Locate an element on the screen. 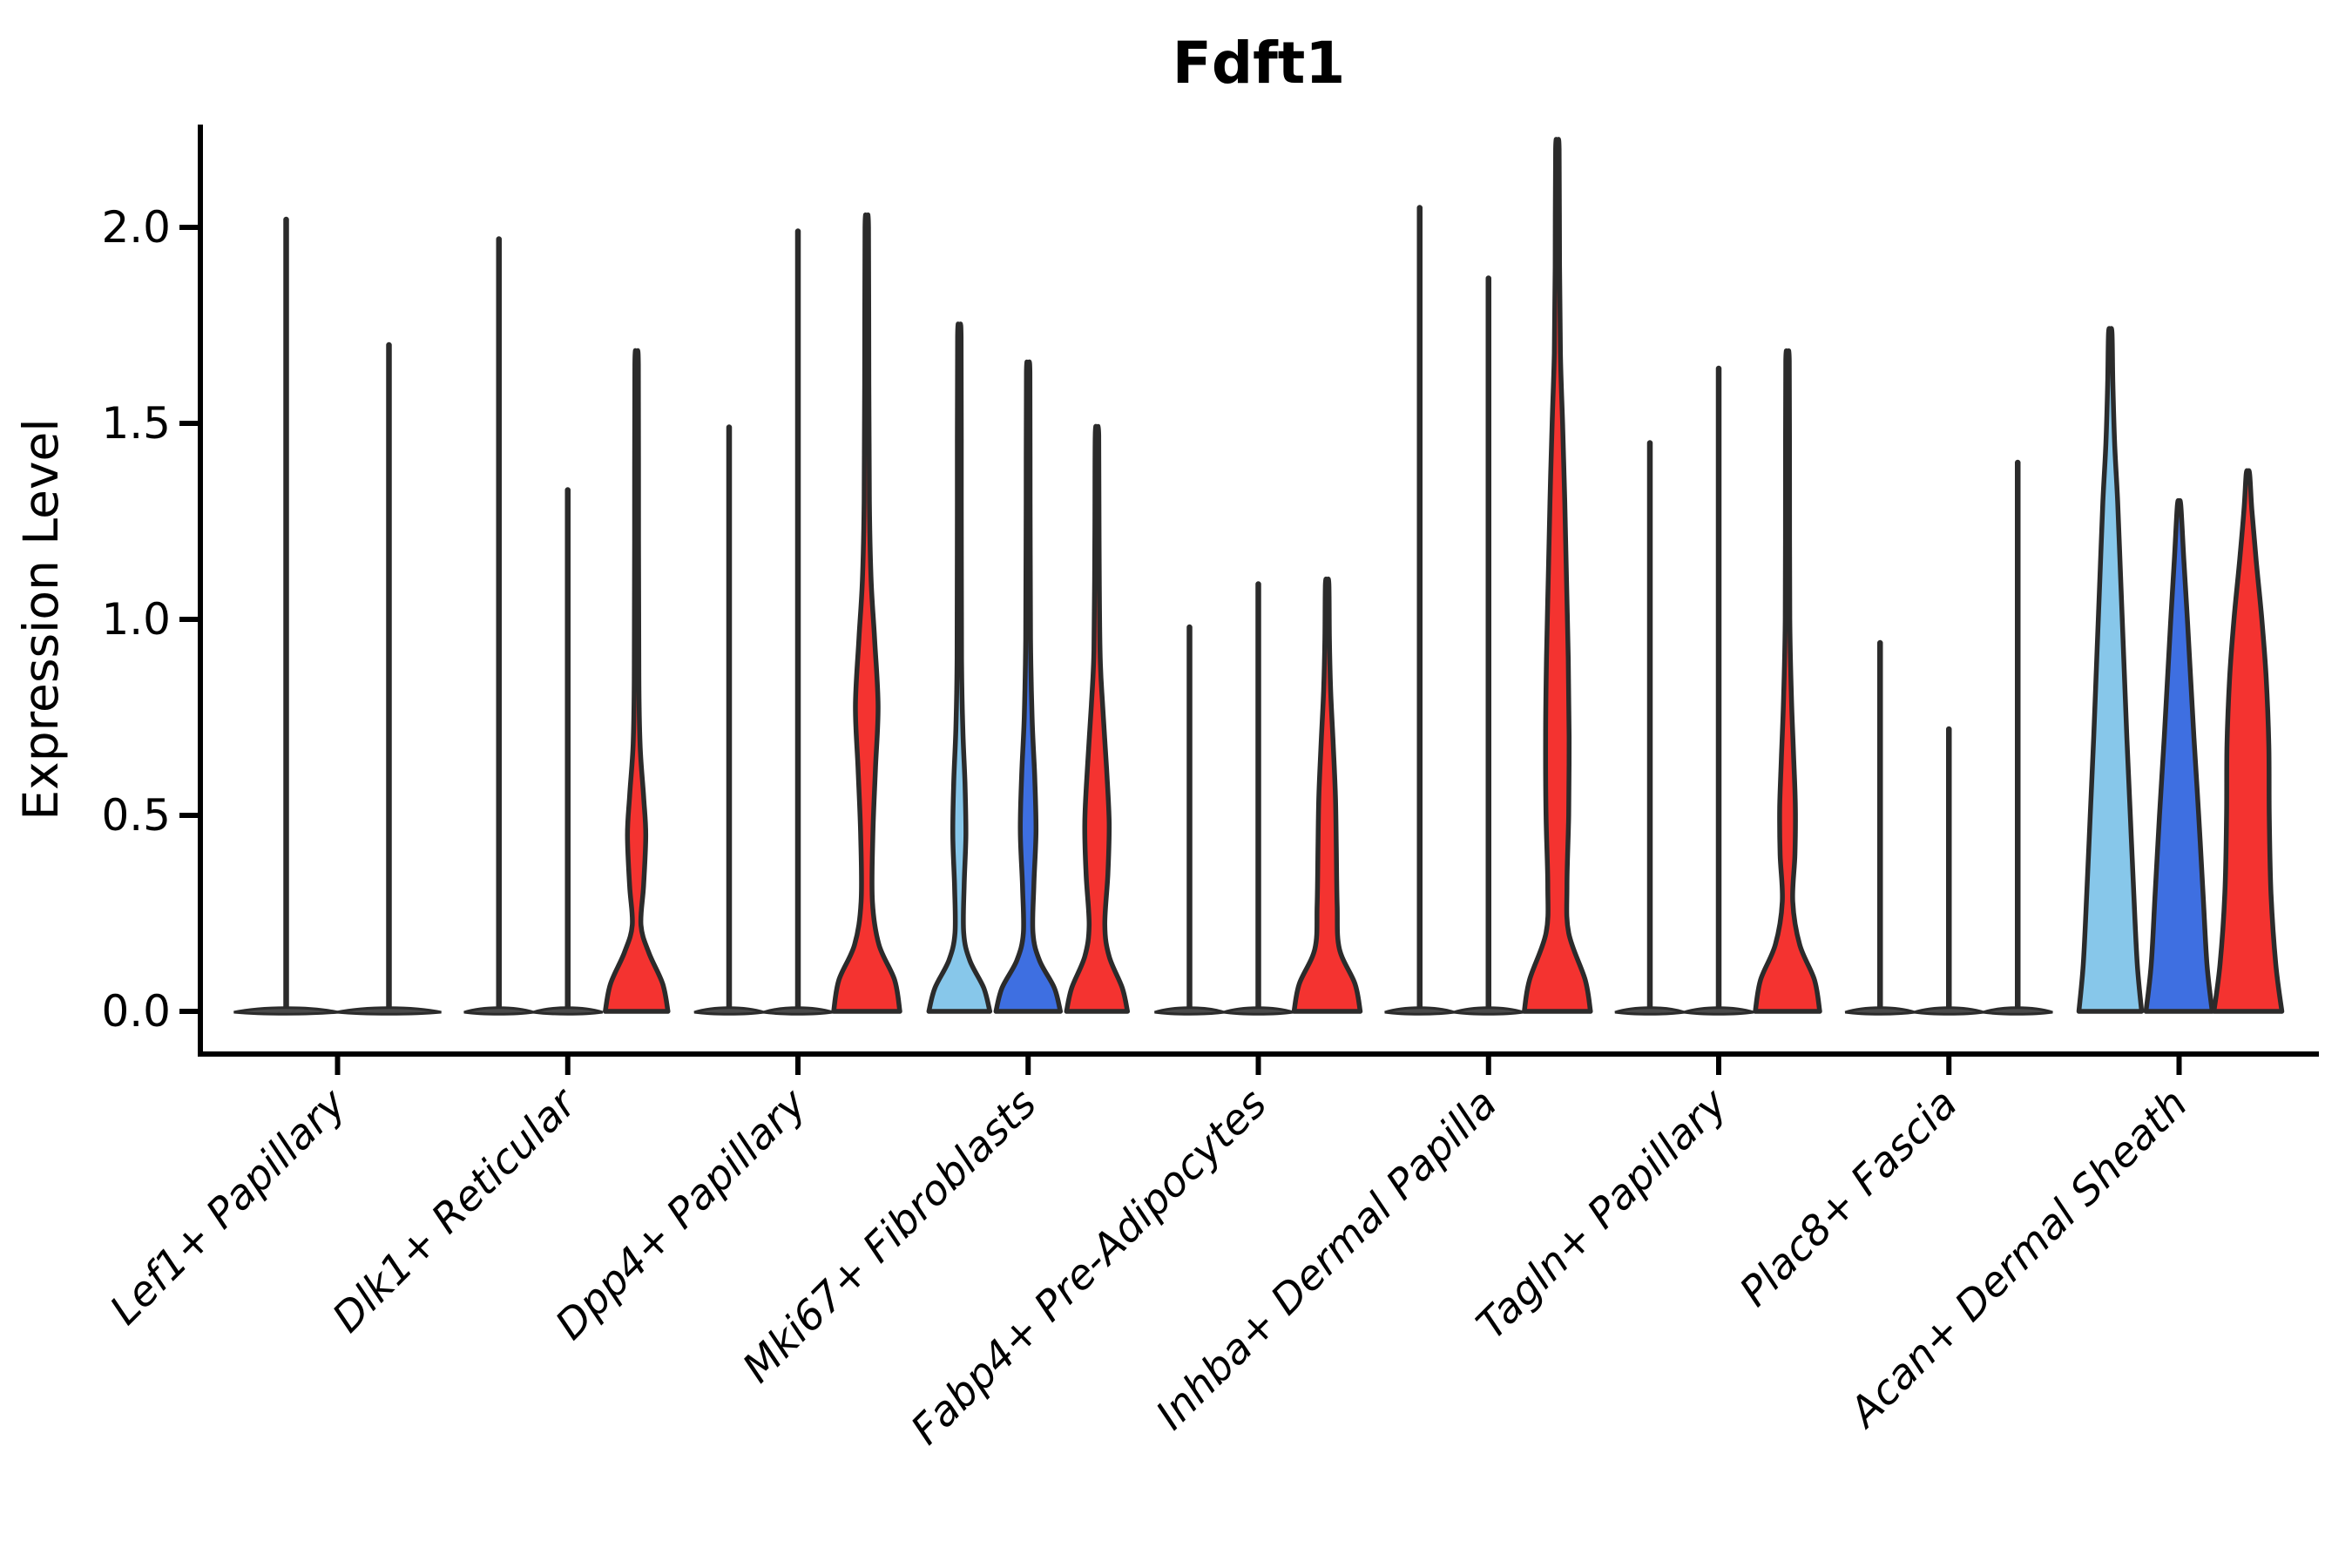  x-tick-label: Dlk1+ Reticular is located at coordinates (455, 1210).